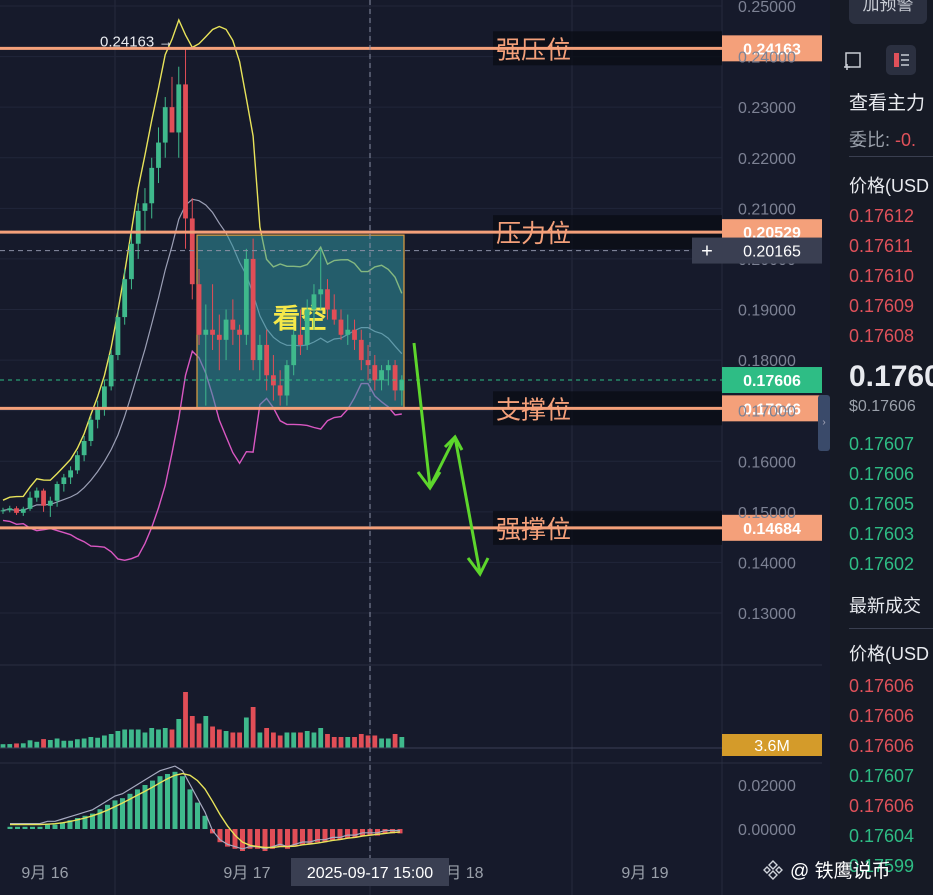 This screenshot has height=895, width=933. What do you see at coordinates (882, 474) in the screenshot?
I see `bid-row: 0.17606` at bounding box center [882, 474].